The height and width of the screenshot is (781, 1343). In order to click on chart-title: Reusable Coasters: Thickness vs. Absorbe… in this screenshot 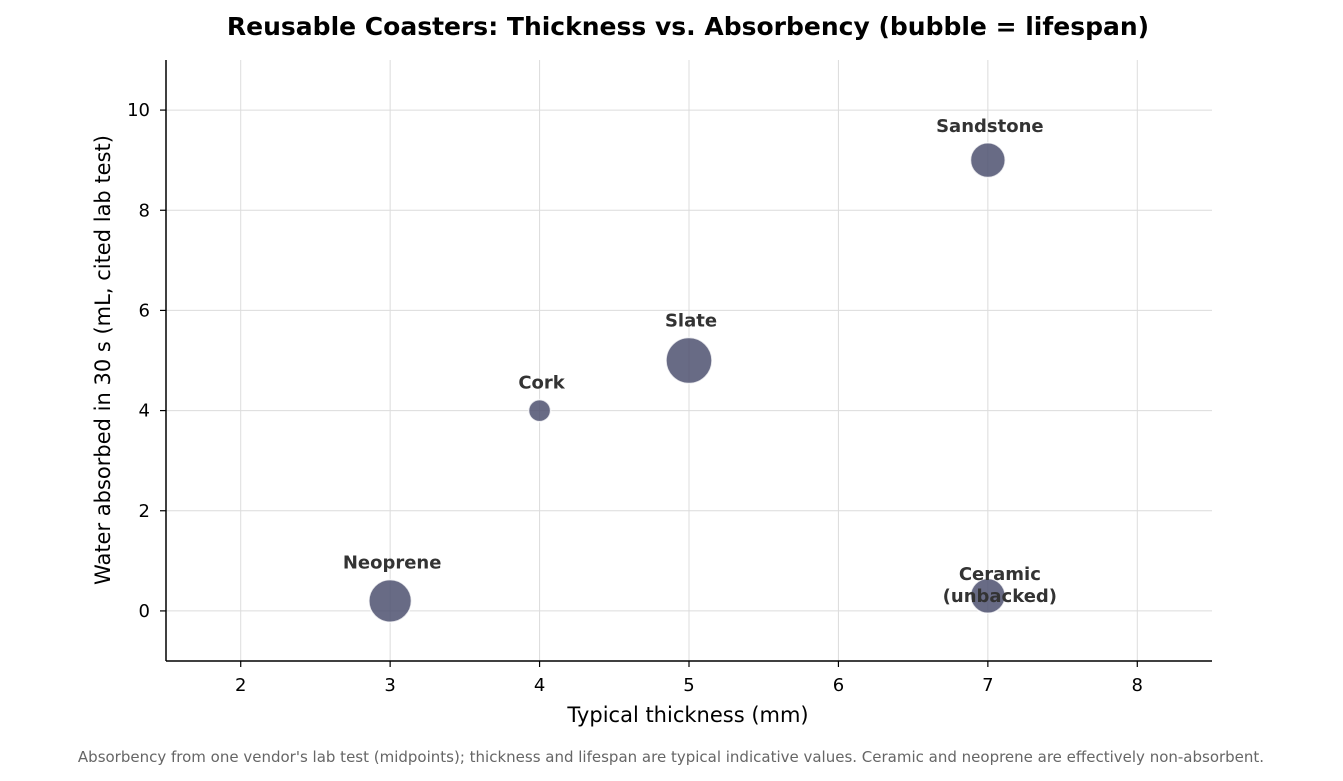, I will do `click(688, 26)`.